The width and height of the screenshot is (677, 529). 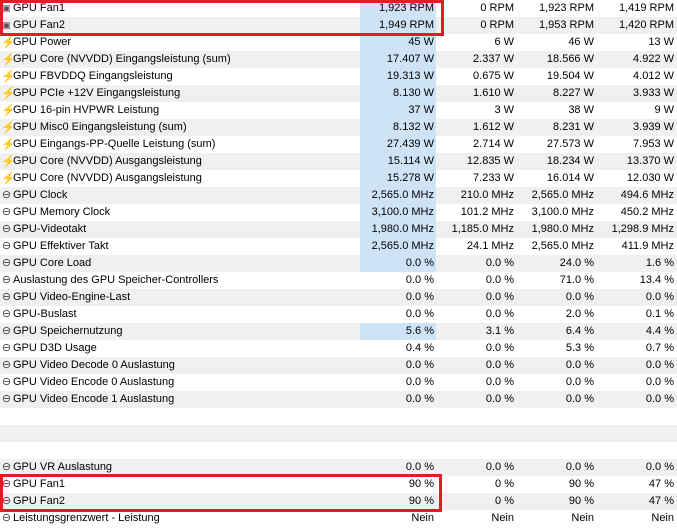 What do you see at coordinates (116, 280) in the screenshot?
I see `sensor-name: Auslastung des GPU Speicher-Controllers` at bounding box center [116, 280].